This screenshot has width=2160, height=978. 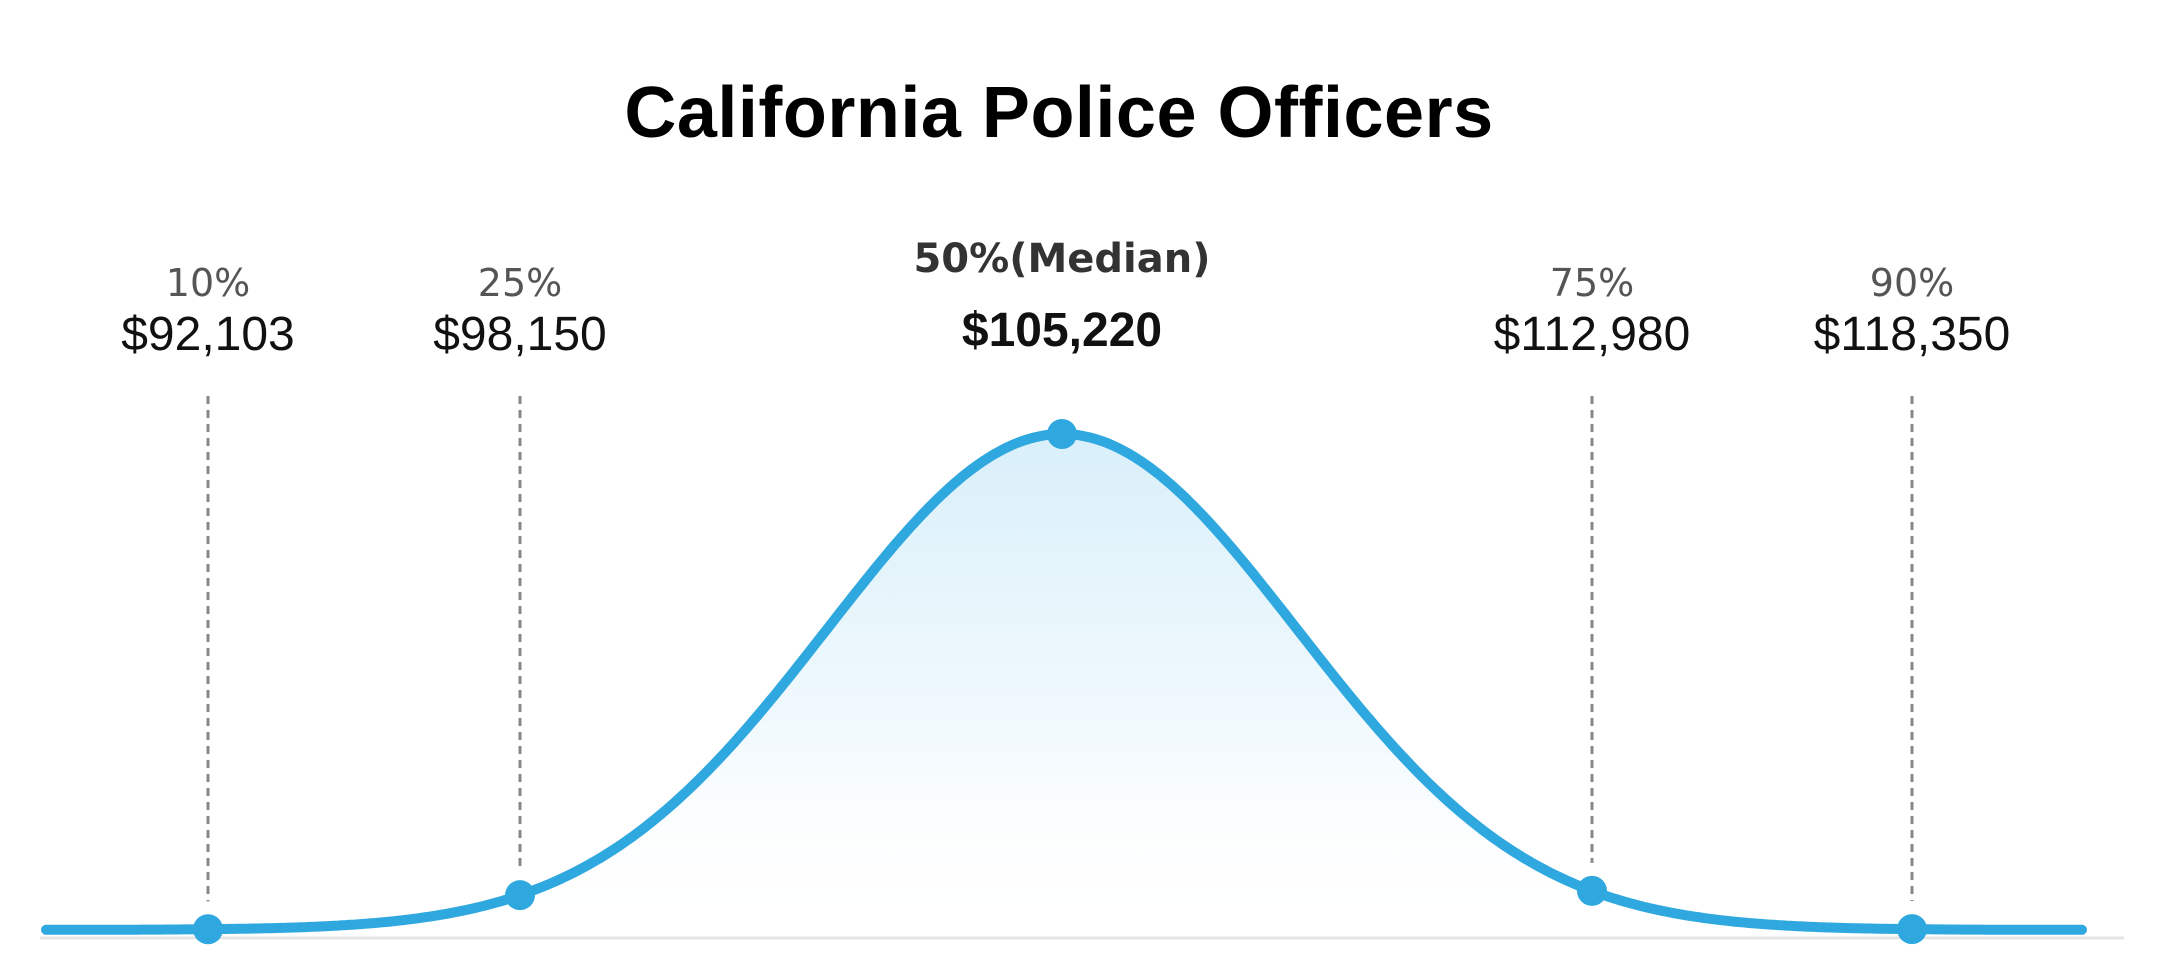 What do you see at coordinates (1062, 330) in the screenshot?
I see `percentile-value-50median: $105,220` at bounding box center [1062, 330].